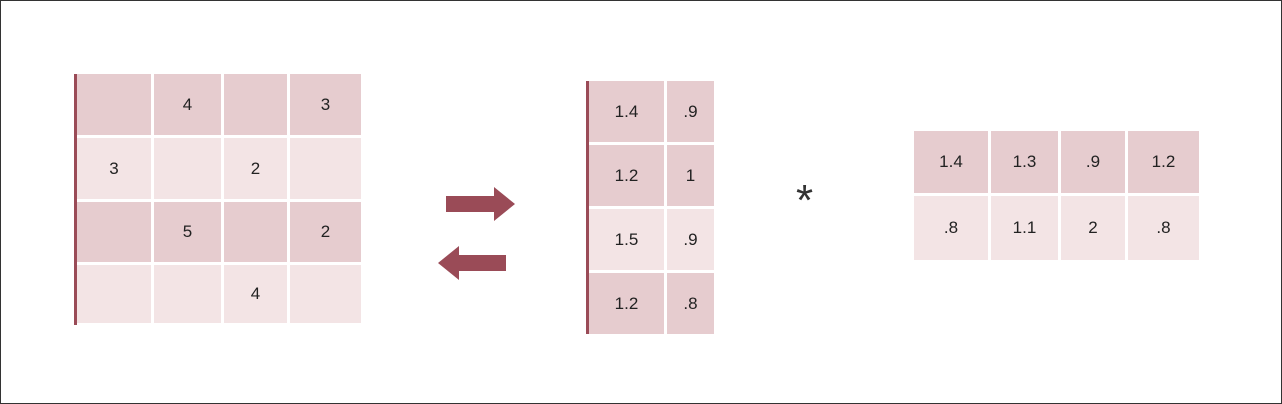 This screenshot has height=404, width=1282. I want to click on user-factor-matrix: 1.4 .9 1.2 1 1.5 .9 1.2 .8, so click(651, 207).